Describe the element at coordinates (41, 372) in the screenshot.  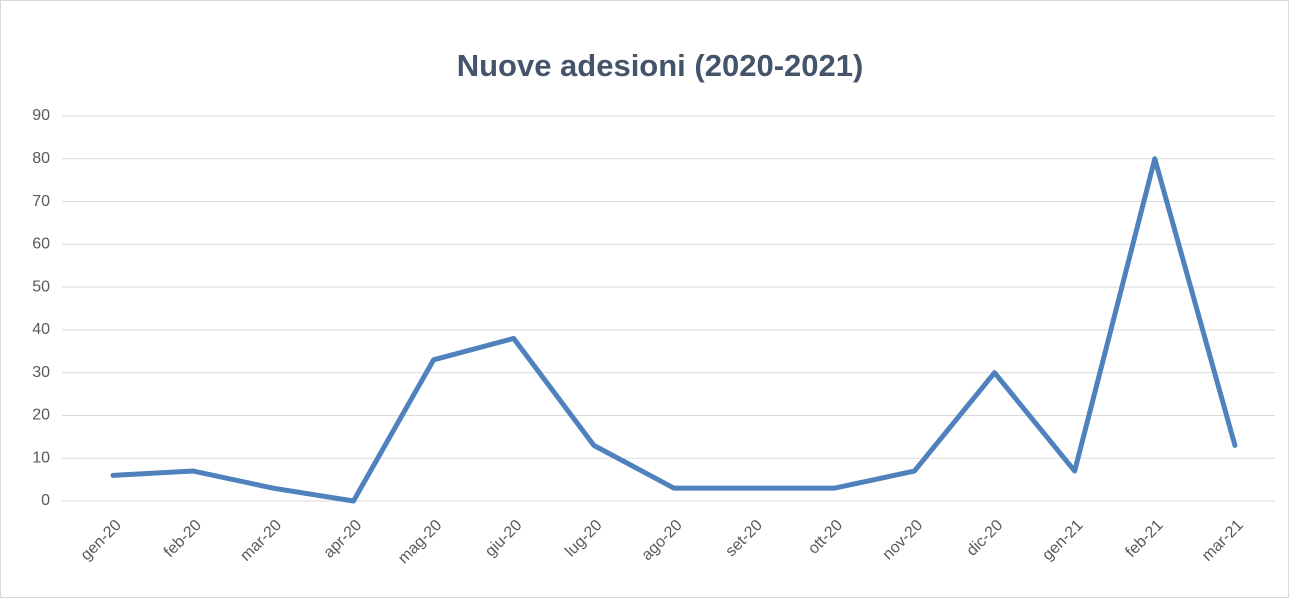
I see `y-tick-label: 30` at that location.